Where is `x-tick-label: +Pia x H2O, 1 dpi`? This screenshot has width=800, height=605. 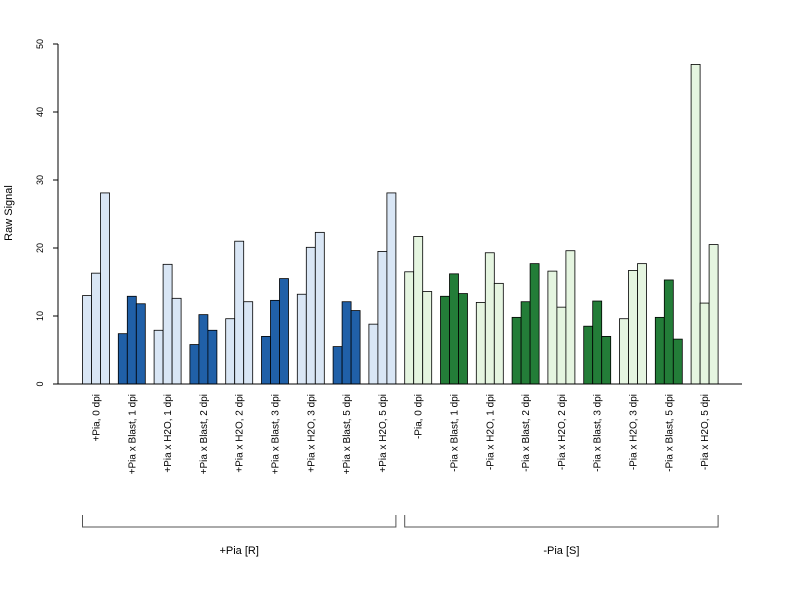
x-tick-label: +Pia x H2O, 1 dpi is located at coordinates (168, 433).